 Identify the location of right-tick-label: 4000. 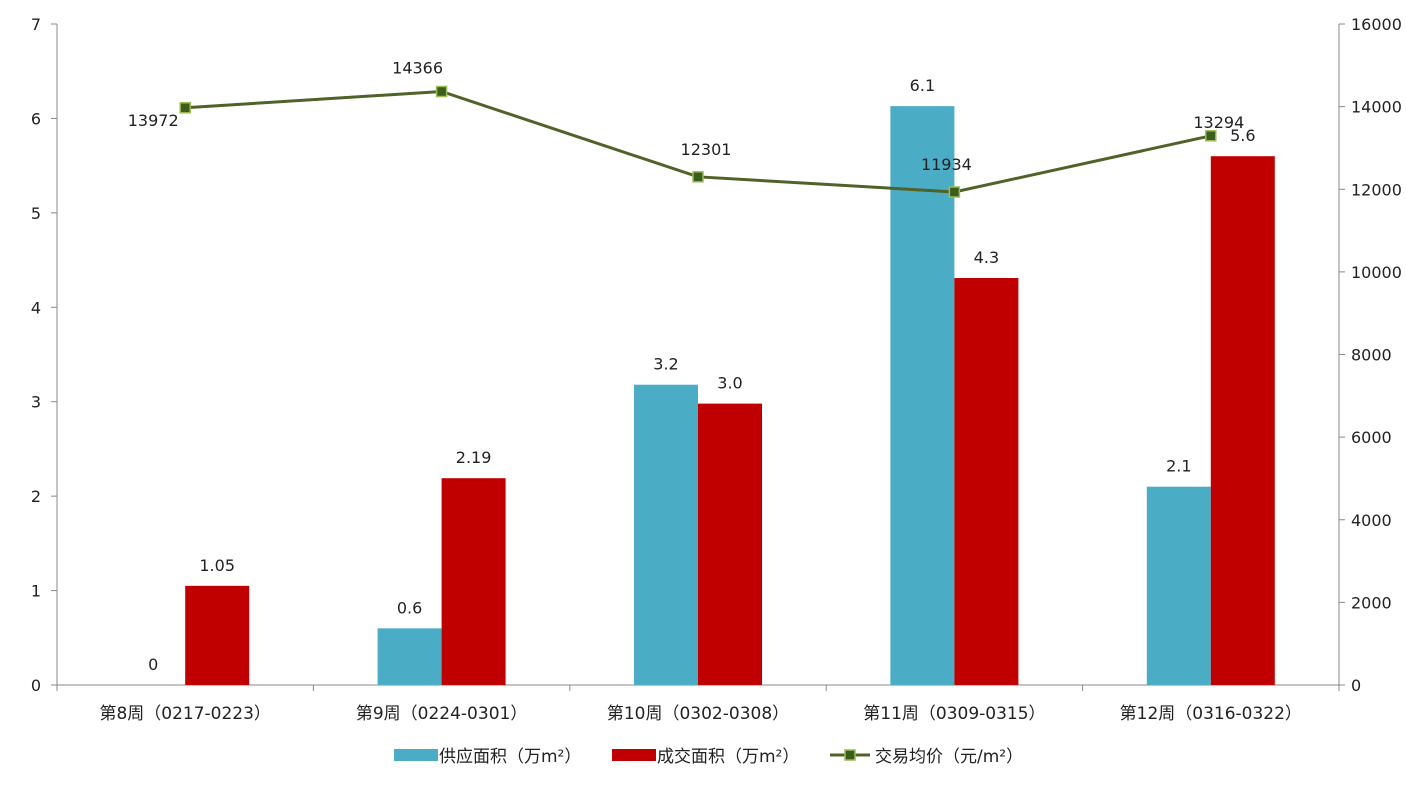
(1371, 520).